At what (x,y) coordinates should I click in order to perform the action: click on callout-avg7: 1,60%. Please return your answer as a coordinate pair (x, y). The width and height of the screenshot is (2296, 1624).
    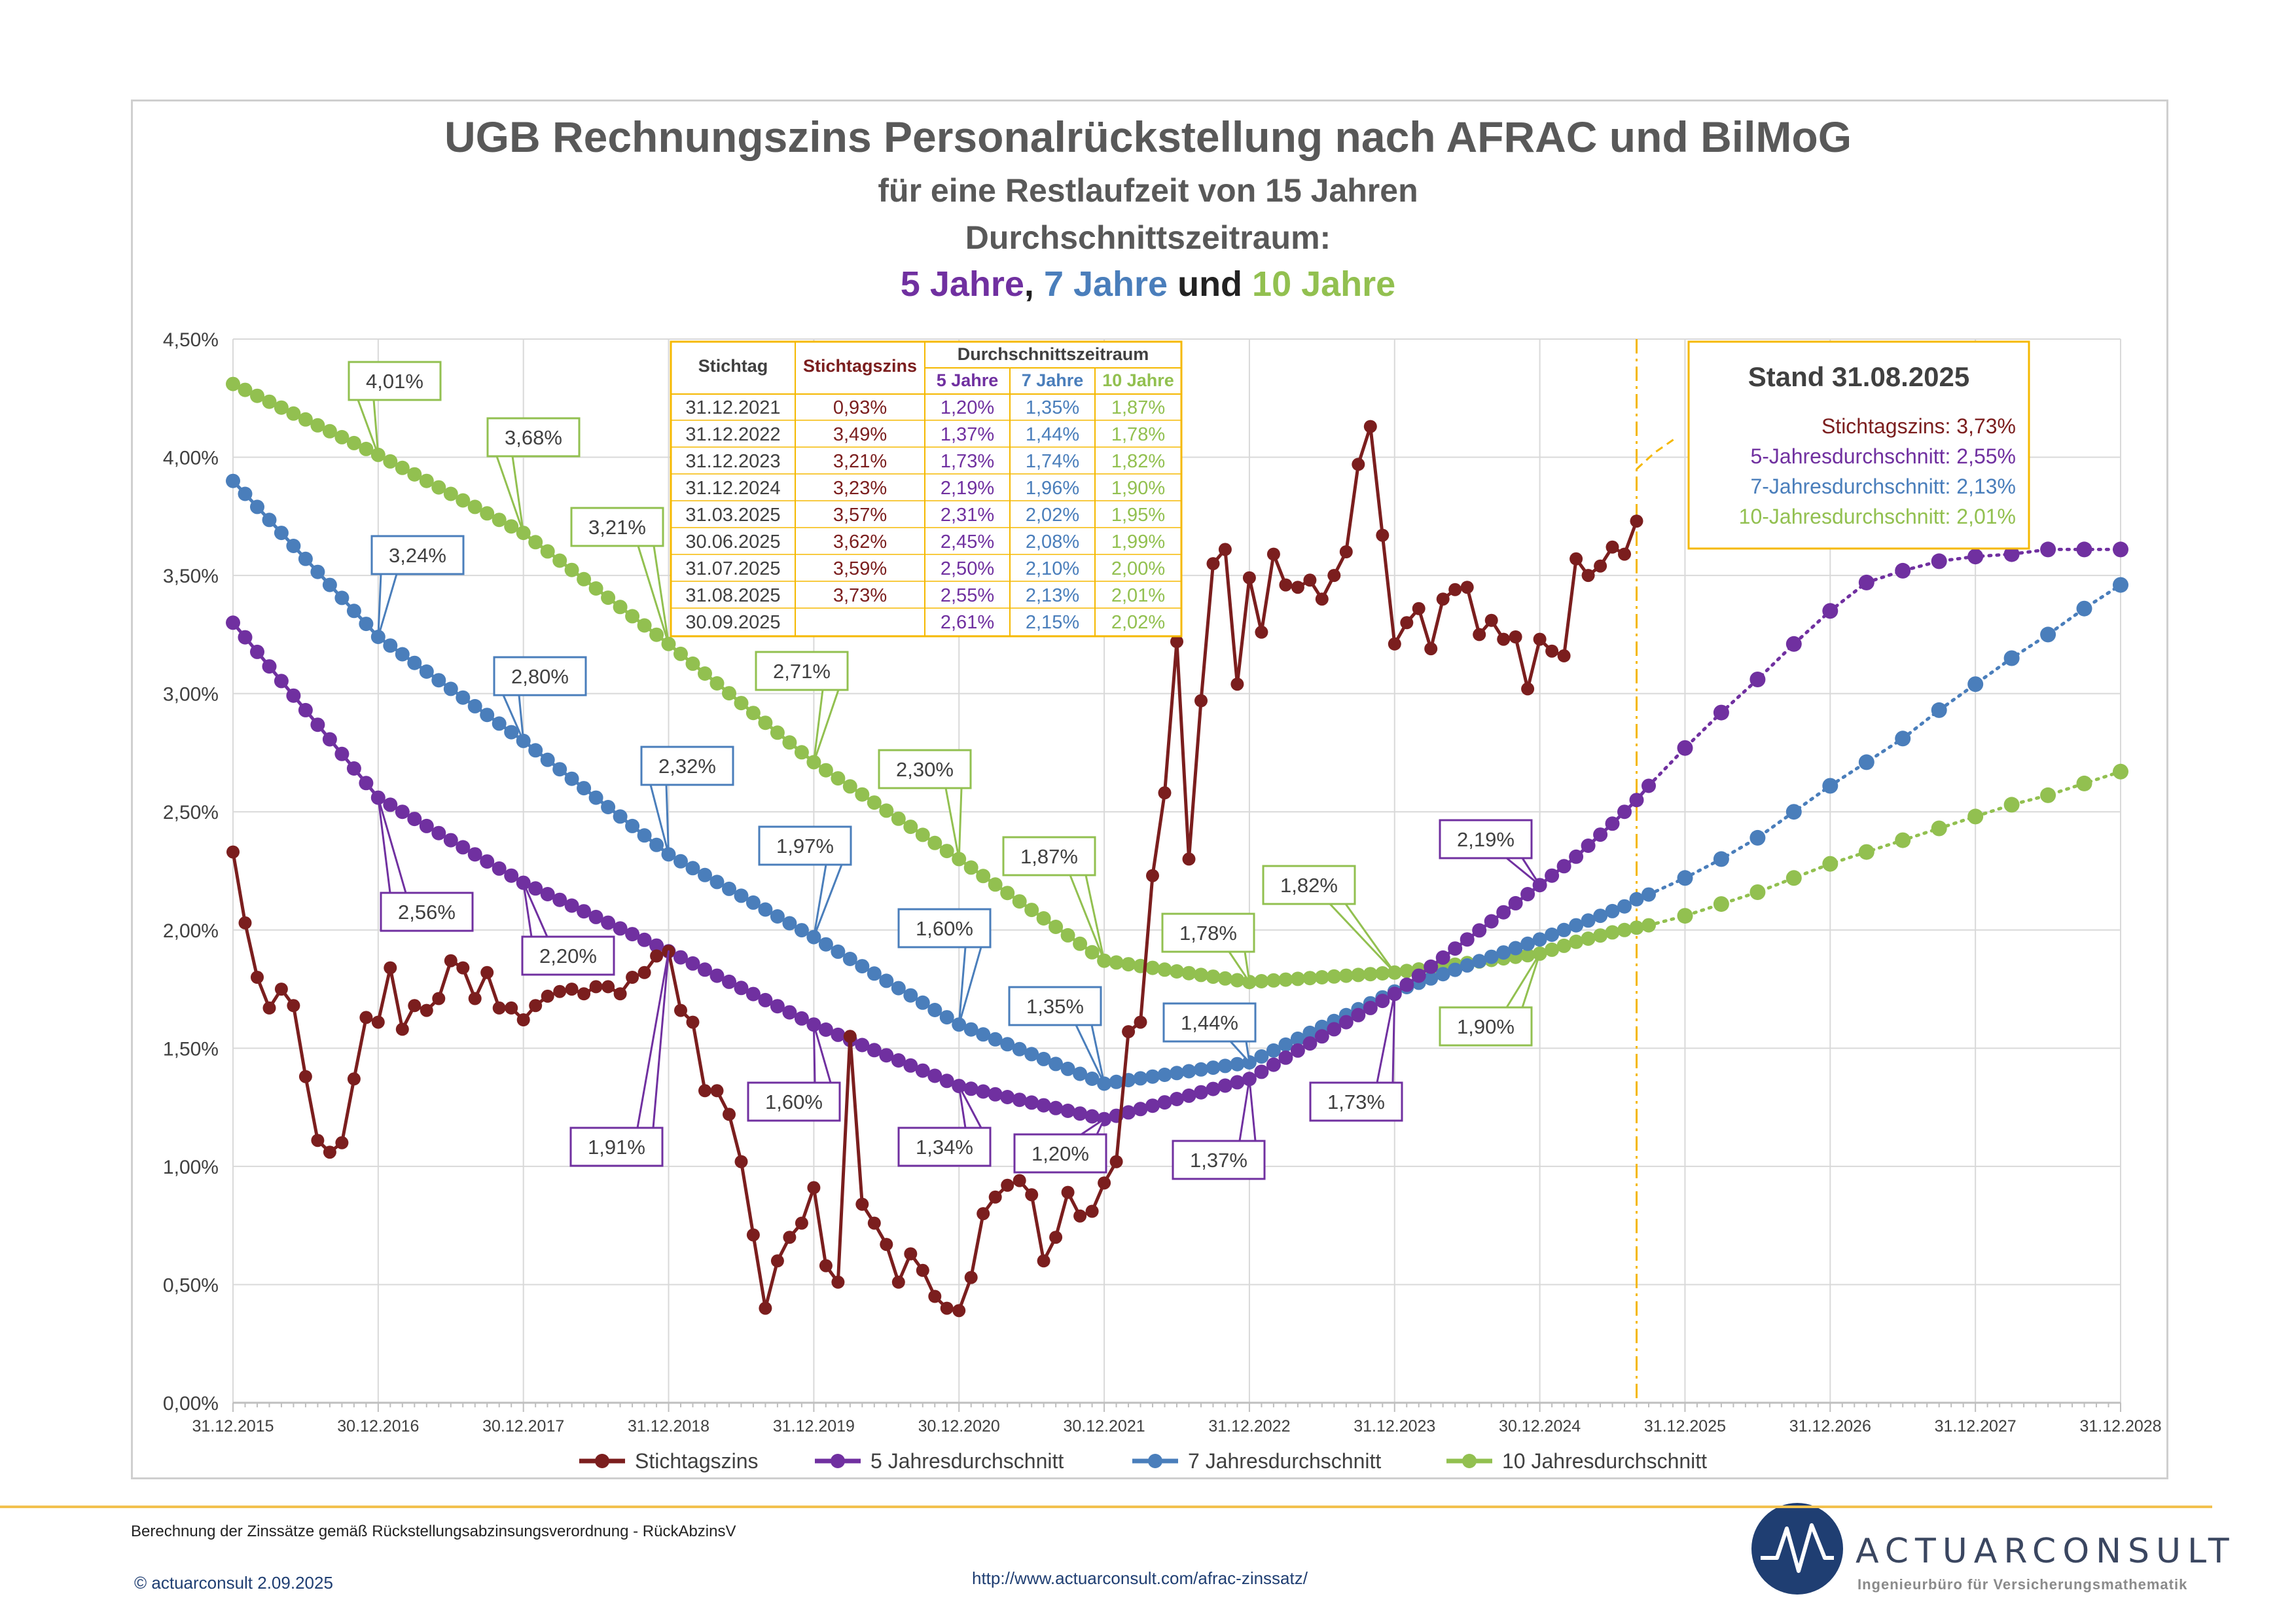
    Looking at the image, I should click on (945, 967).